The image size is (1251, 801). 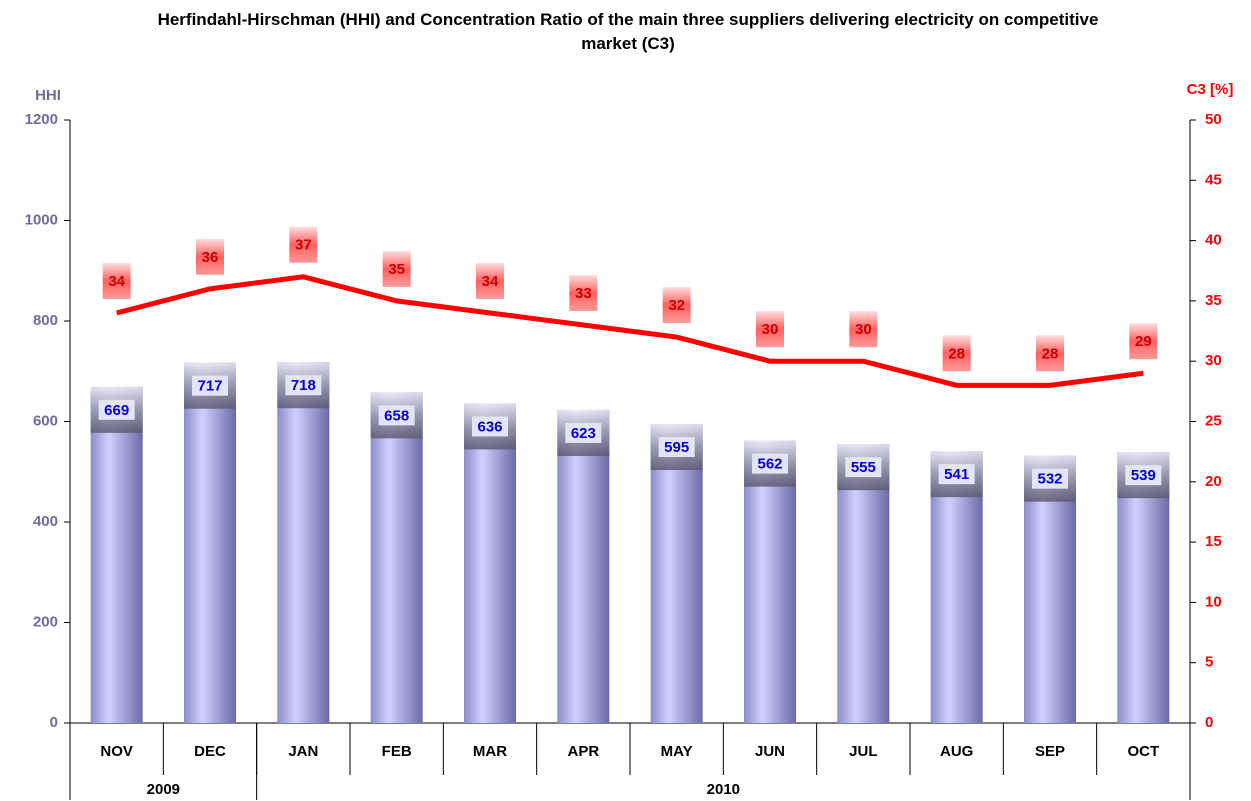 I want to click on value-label: 29, so click(x=1143, y=341).